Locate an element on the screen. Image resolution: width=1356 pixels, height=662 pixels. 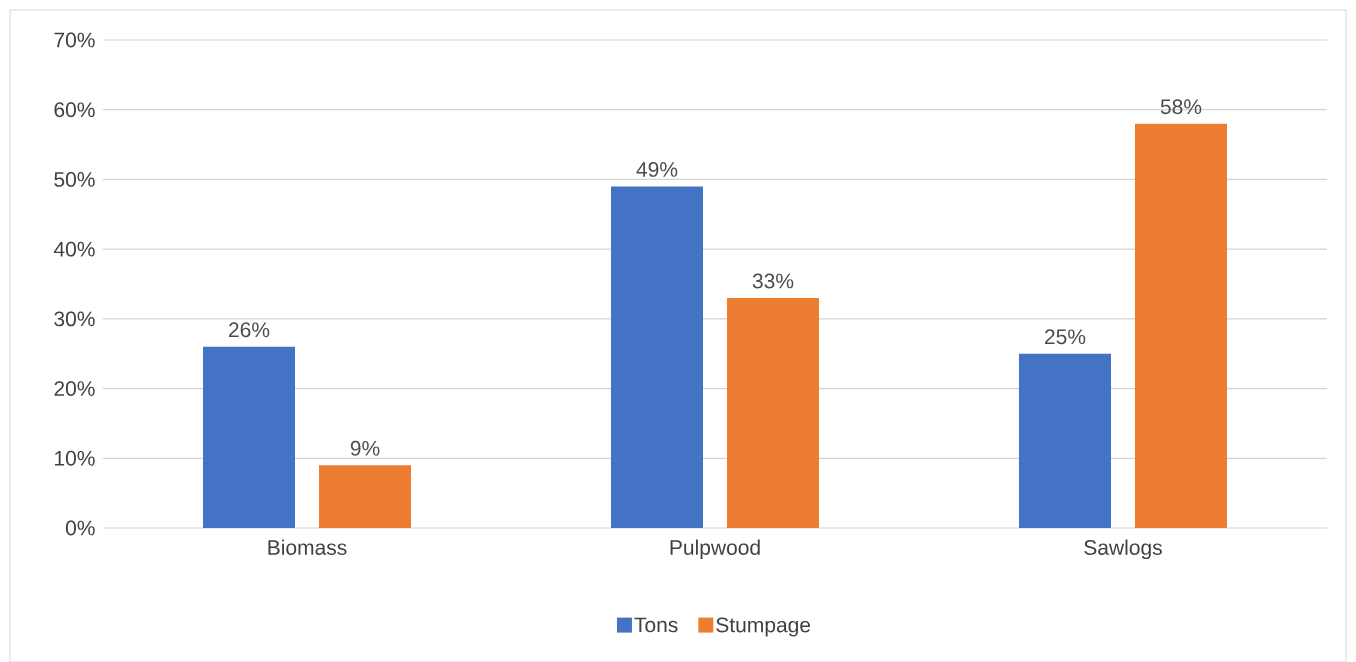
y-tick-label: 70% is located at coordinates (74, 40).